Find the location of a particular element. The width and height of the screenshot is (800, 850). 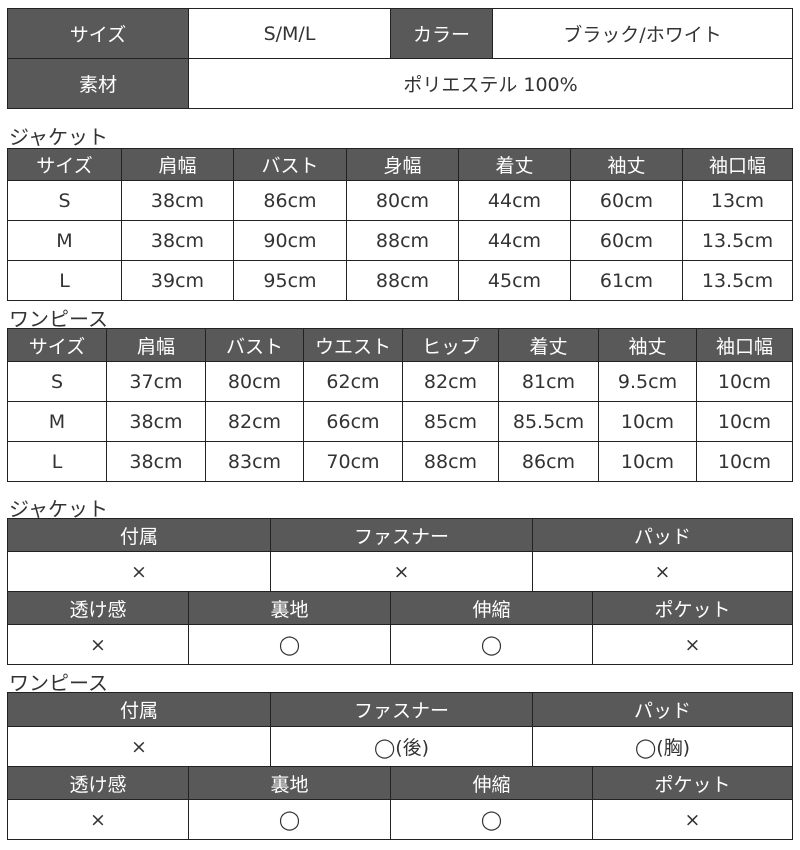

column-header: サイズ is located at coordinates (57, 345).